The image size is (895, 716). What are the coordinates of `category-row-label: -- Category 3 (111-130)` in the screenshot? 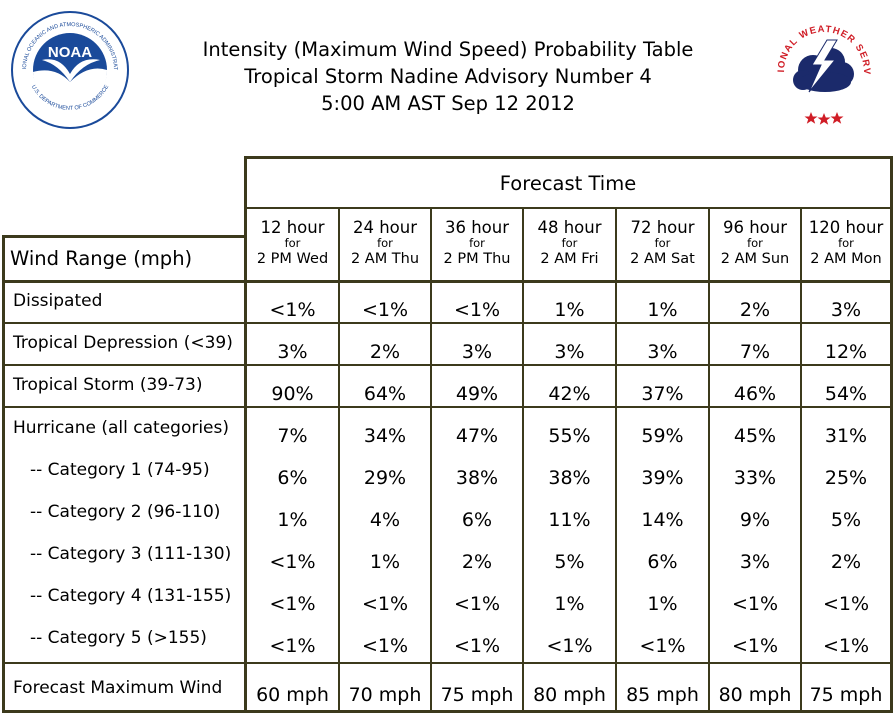 It's located at (131, 554).